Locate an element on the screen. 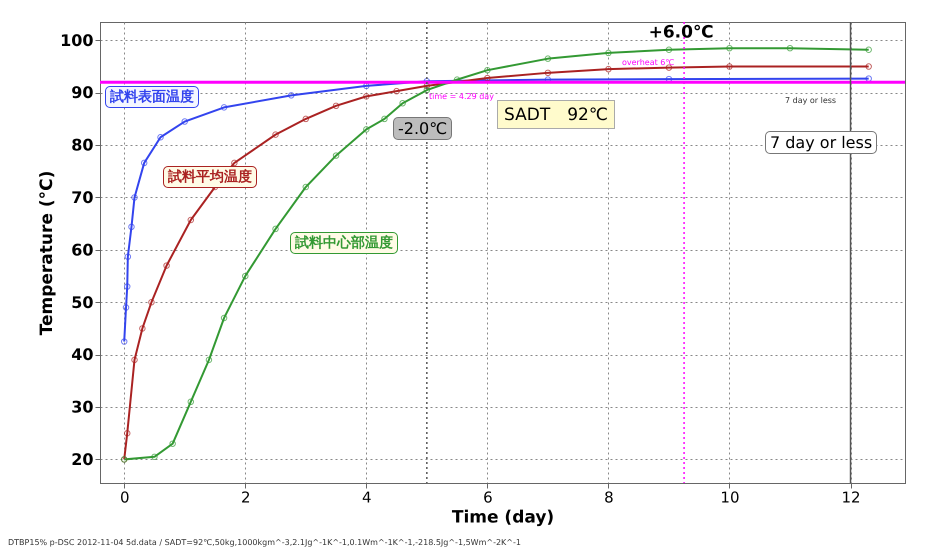 This screenshot has width=938, height=551. x-tick-label: 8 is located at coordinates (609, 497).